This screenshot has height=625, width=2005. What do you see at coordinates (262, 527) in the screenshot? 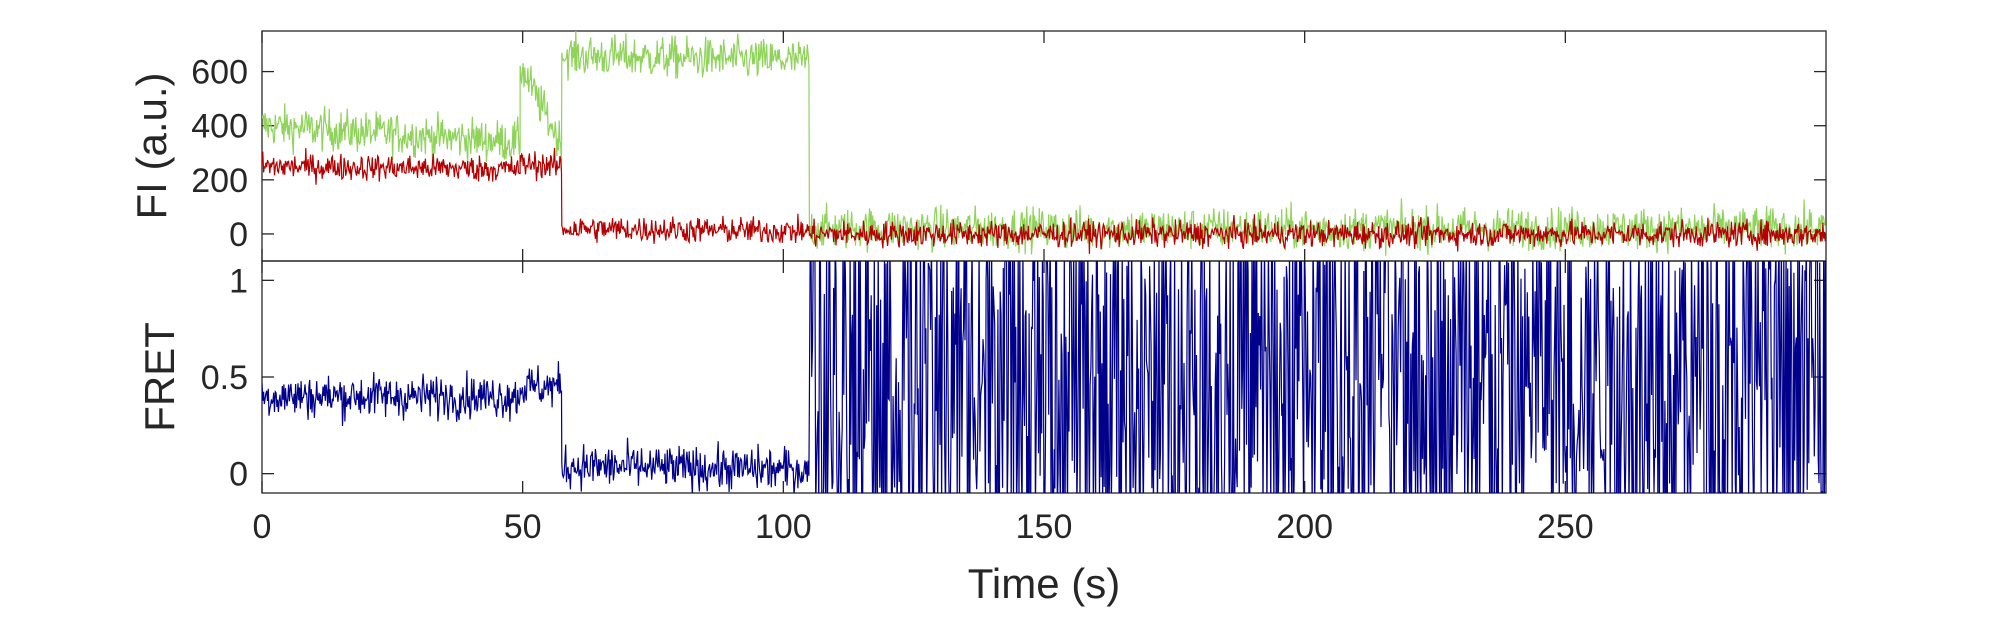
I see `x-tick-label: 0` at bounding box center [262, 527].